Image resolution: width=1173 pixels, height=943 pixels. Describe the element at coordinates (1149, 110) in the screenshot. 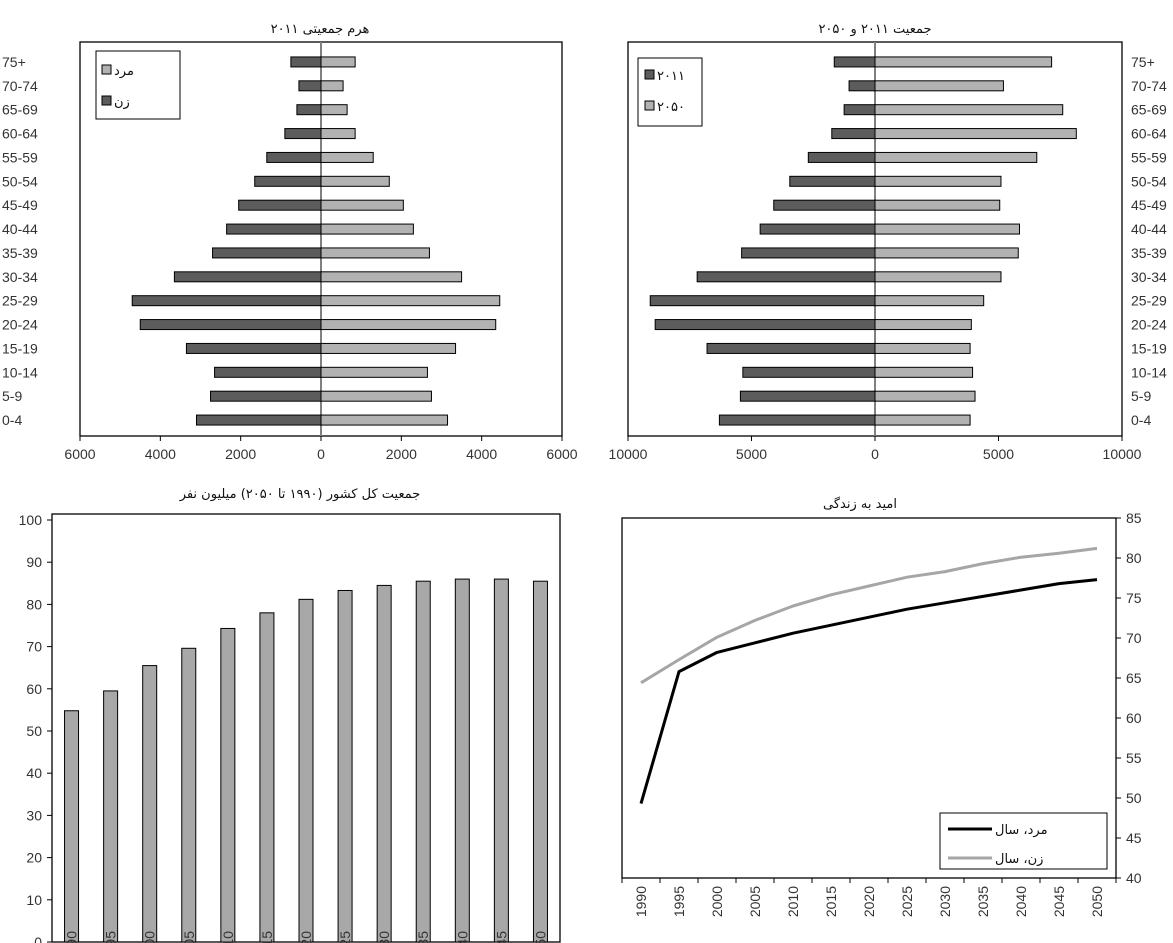

I see `comparison-category-label: 65-69` at that location.